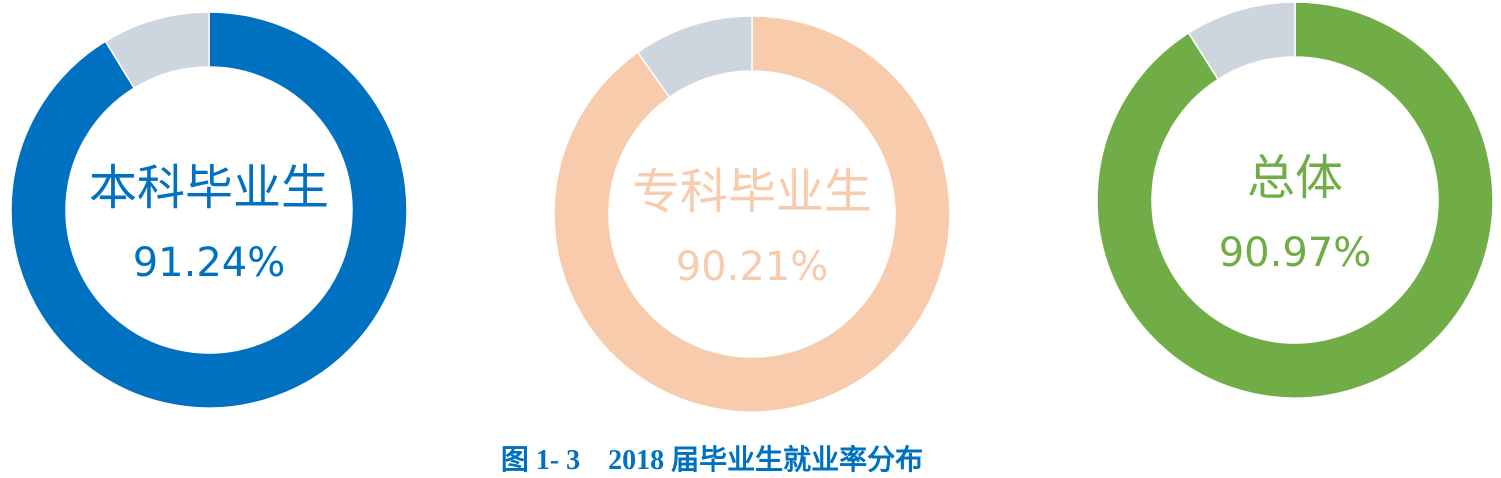  What do you see at coordinates (209, 188) in the screenshot?
I see `donut-category-label: 本科毕业生` at bounding box center [209, 188].